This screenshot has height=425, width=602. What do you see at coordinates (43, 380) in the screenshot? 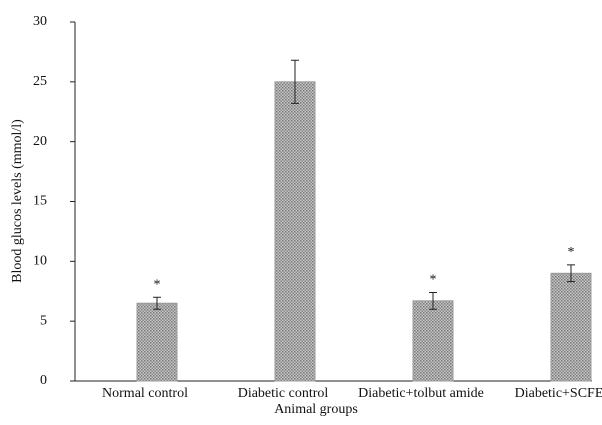
I see `y-tick-label: 0` at bounding box center [43, 380].